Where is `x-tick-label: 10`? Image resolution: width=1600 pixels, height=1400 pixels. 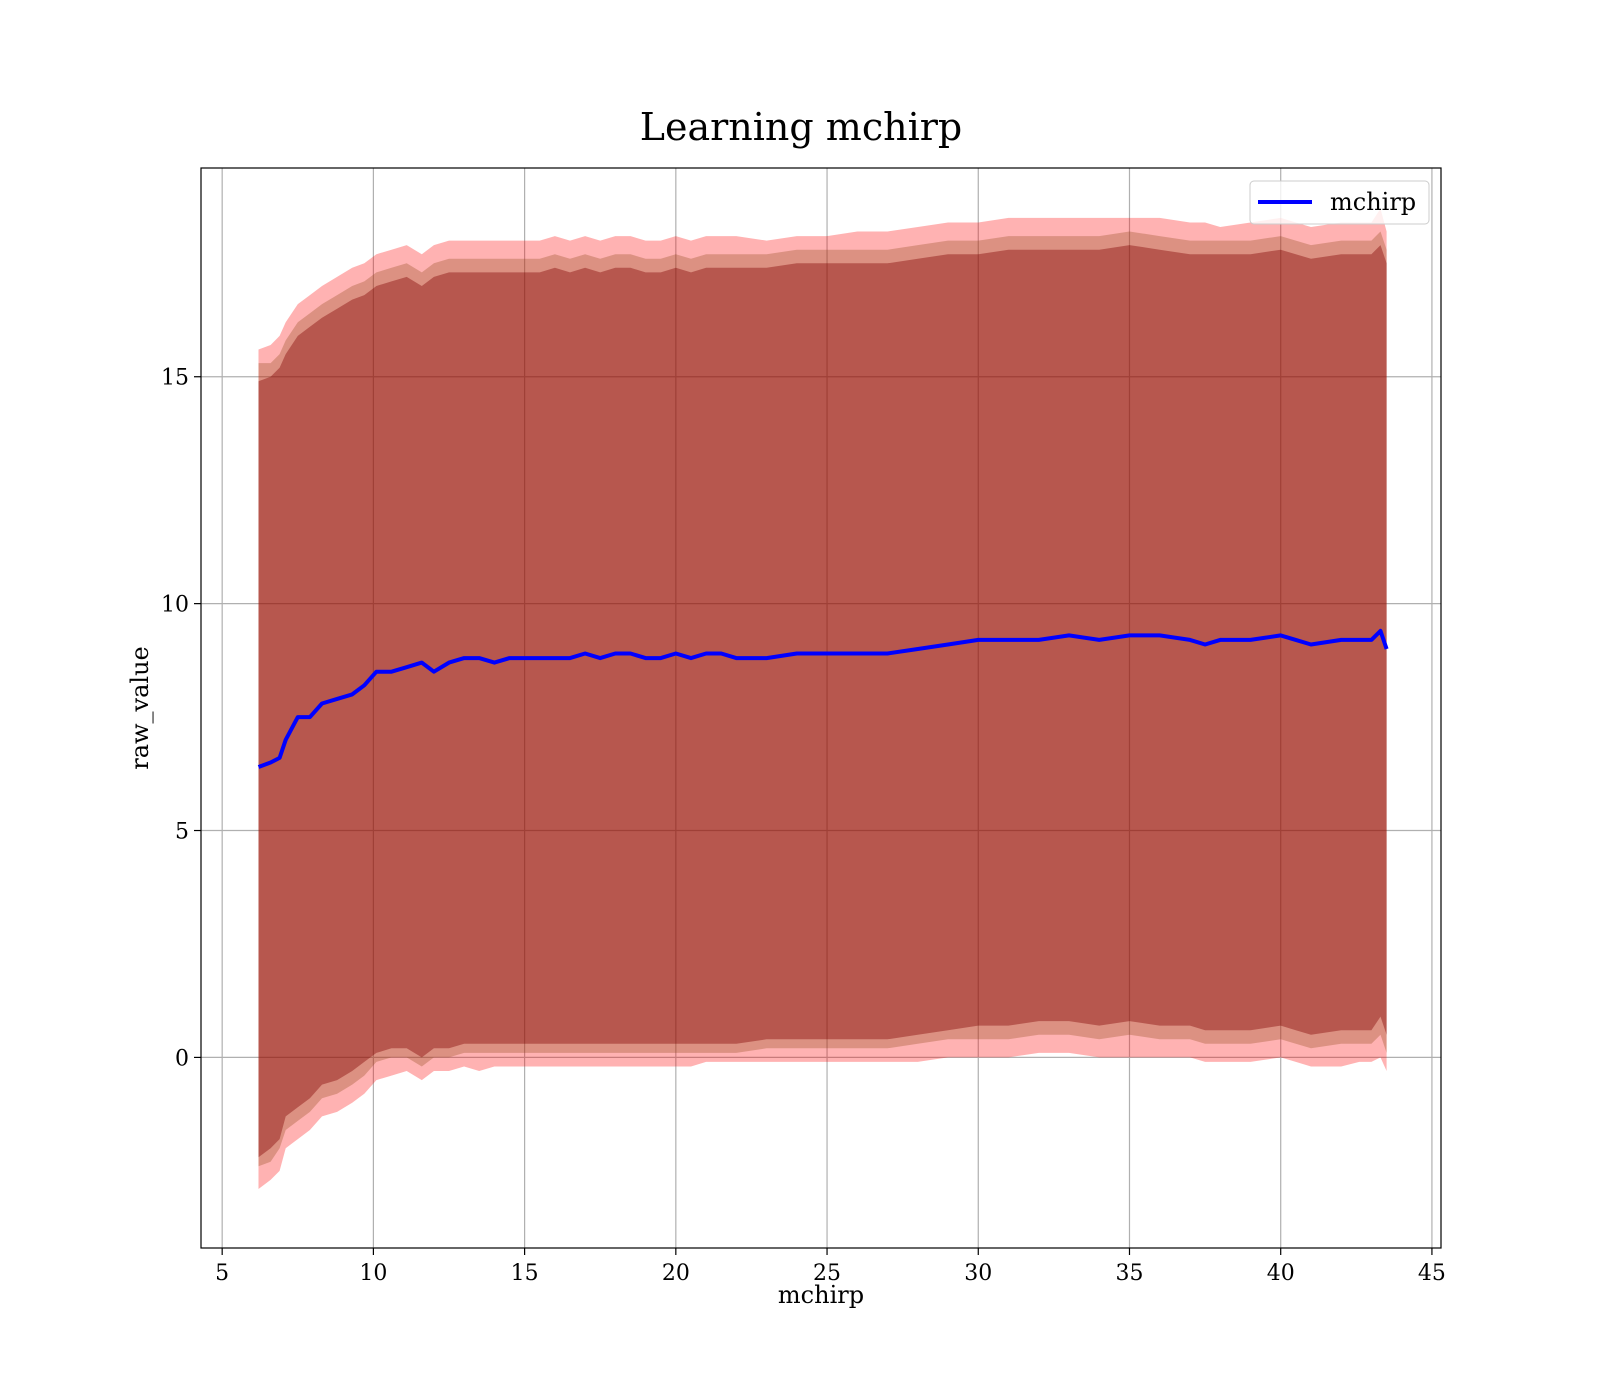 x-tick-label: 10 is located at coordinates (373, 1273).